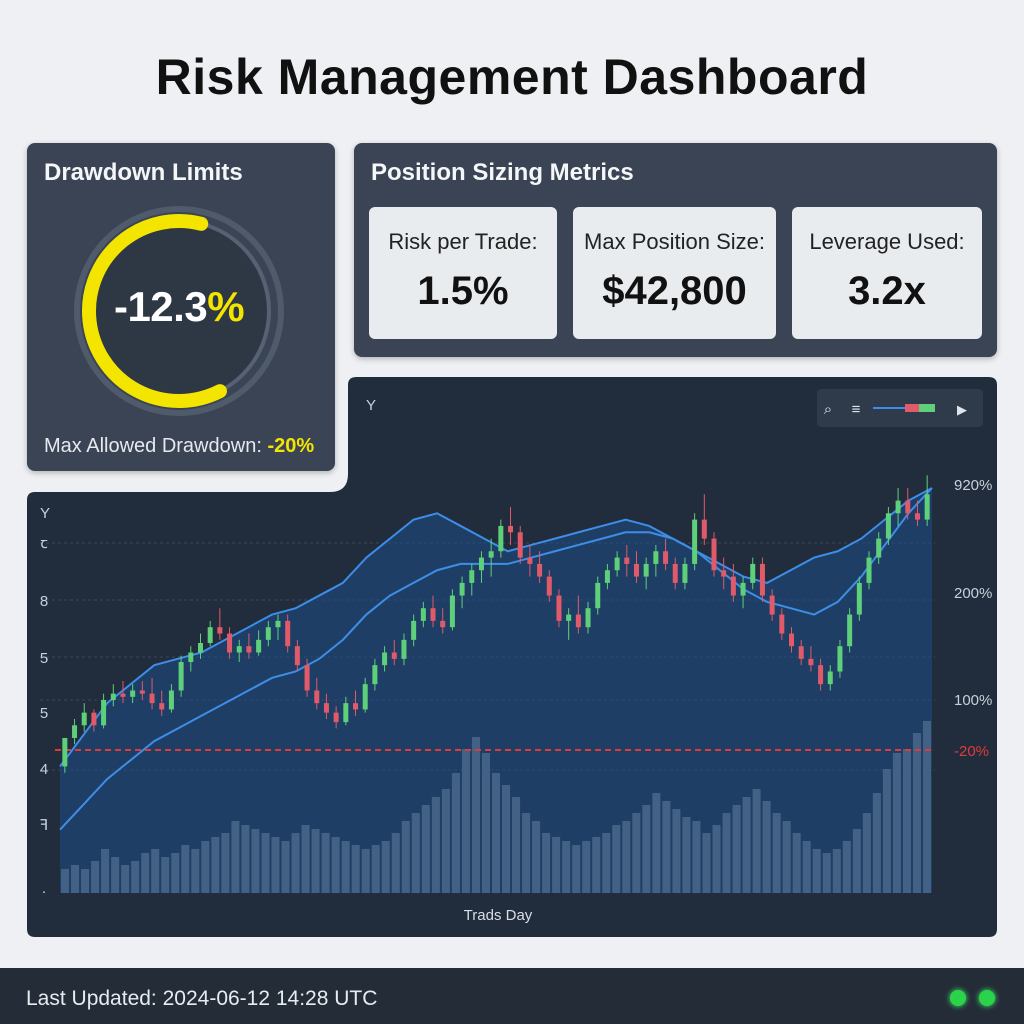 The image size is (1024, 1024). Describe the element at coordinates (502, 172) in the screenshot. I see `position-sizing-title: Position Sizing Metrics` at that location.